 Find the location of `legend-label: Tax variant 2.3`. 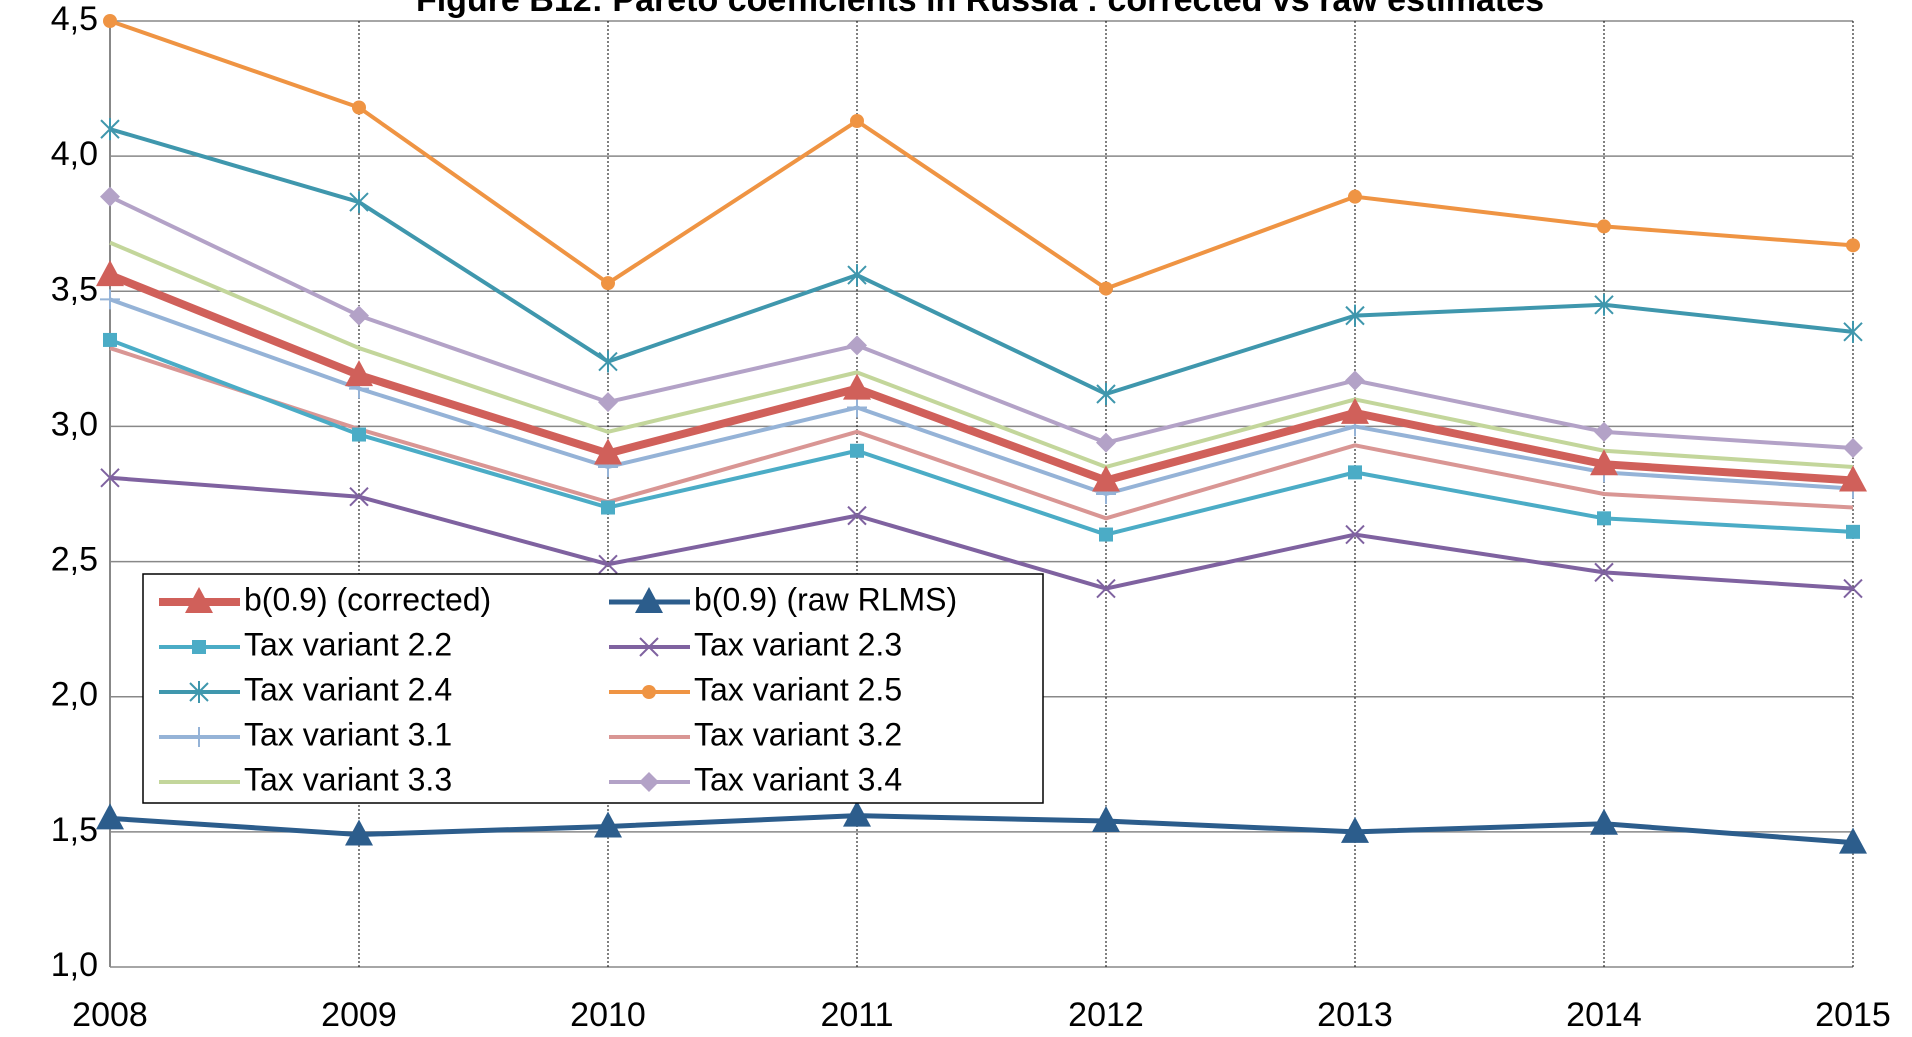

legend-label: Tax variant 2.3 is located at coordinates (798, 644).